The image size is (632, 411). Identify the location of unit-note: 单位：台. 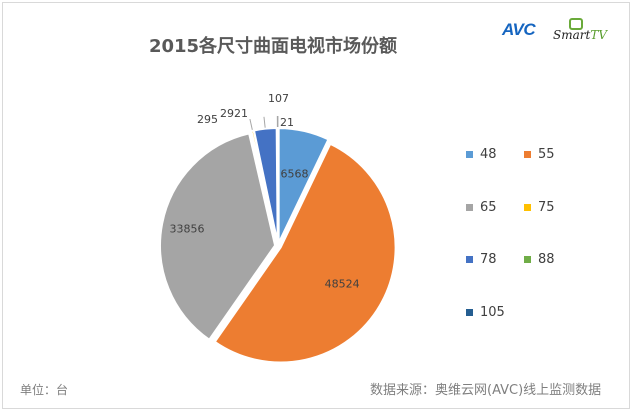
(44, 390).